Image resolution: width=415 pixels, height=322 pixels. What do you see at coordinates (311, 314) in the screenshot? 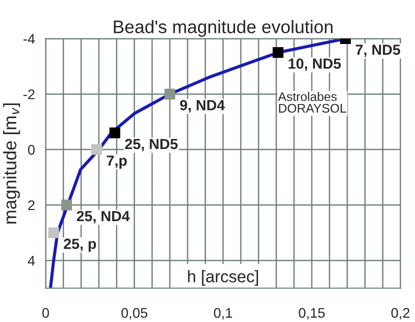
I see `x-tick-label: 0,15` at bounding box center [311, 314].